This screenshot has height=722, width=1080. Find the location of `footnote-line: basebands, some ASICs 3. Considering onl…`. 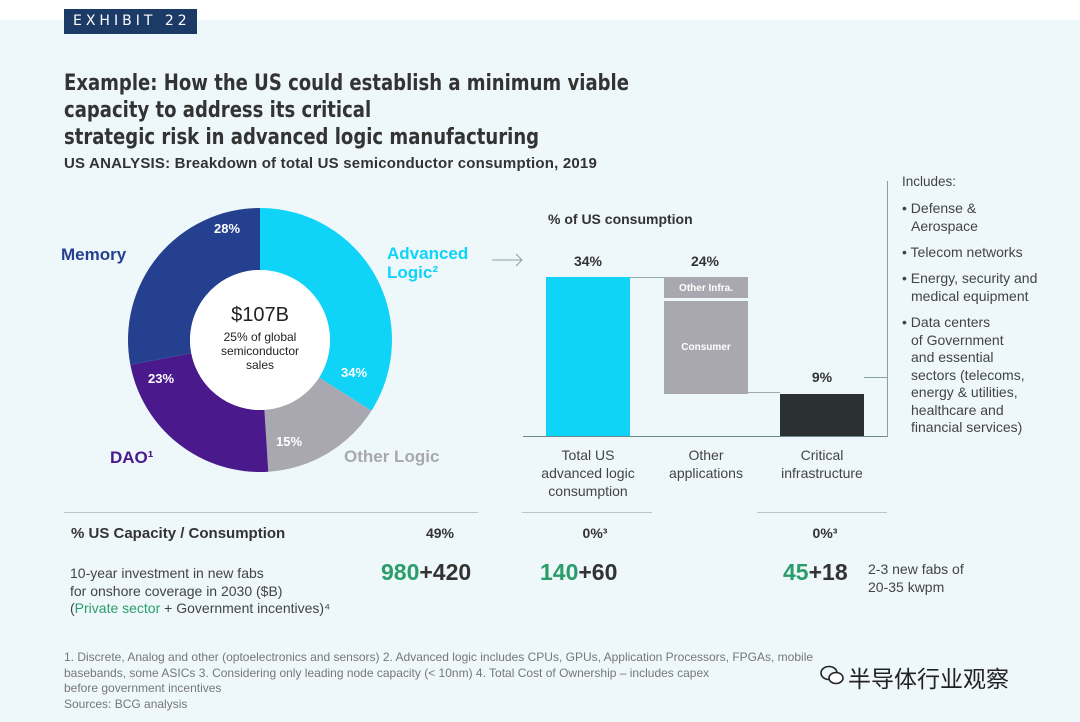

footnote-line: basebands, some ASICs 3. Considering onl… is located at coordinates (387, 672).